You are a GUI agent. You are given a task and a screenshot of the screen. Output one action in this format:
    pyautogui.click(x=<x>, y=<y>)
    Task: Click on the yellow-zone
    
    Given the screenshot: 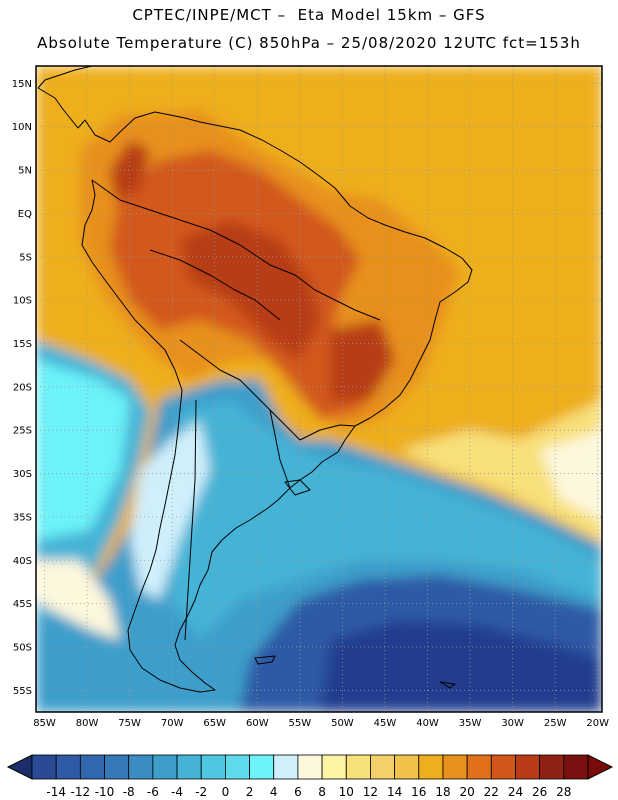 What is the action you would take?
    pyautogui.click(x=501, y=470)
    